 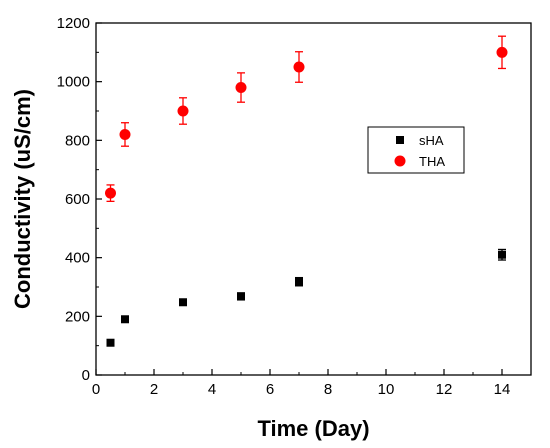 I want to click on legend-marker-sha, so click(x=400, y=140).